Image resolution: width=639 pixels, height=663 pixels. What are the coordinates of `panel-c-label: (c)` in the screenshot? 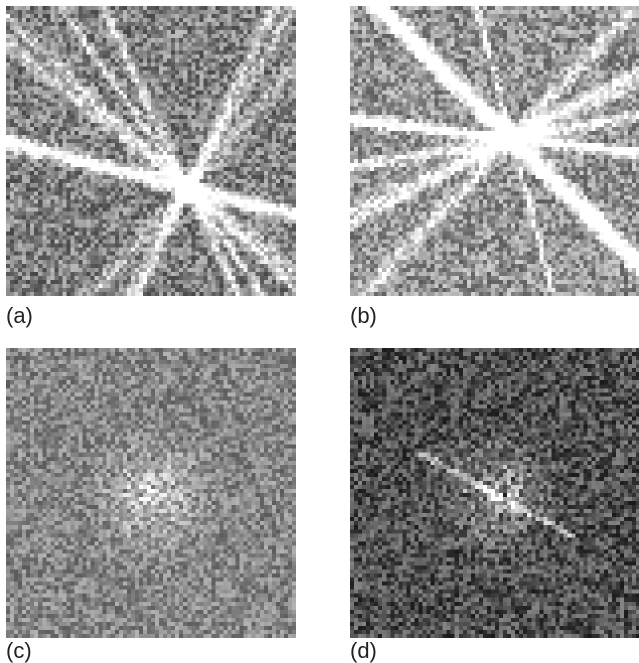 It's located at (19, 650).